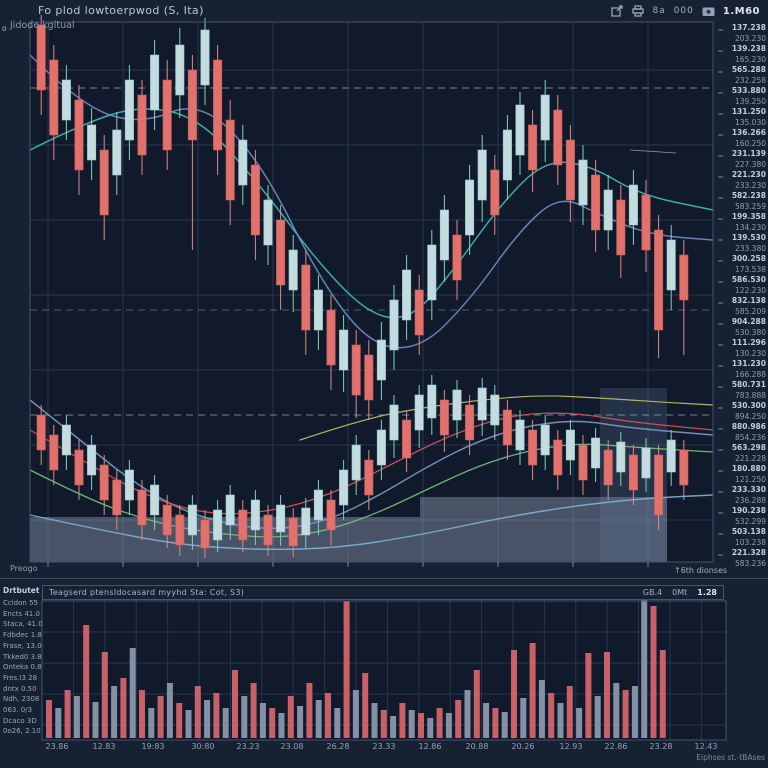 The width and height of the screenshot is (768, 768). Describe the element at coordinates (20, 603) in the screenshot. I see `sidebar-stat-item: Ccldon 55` at that location.